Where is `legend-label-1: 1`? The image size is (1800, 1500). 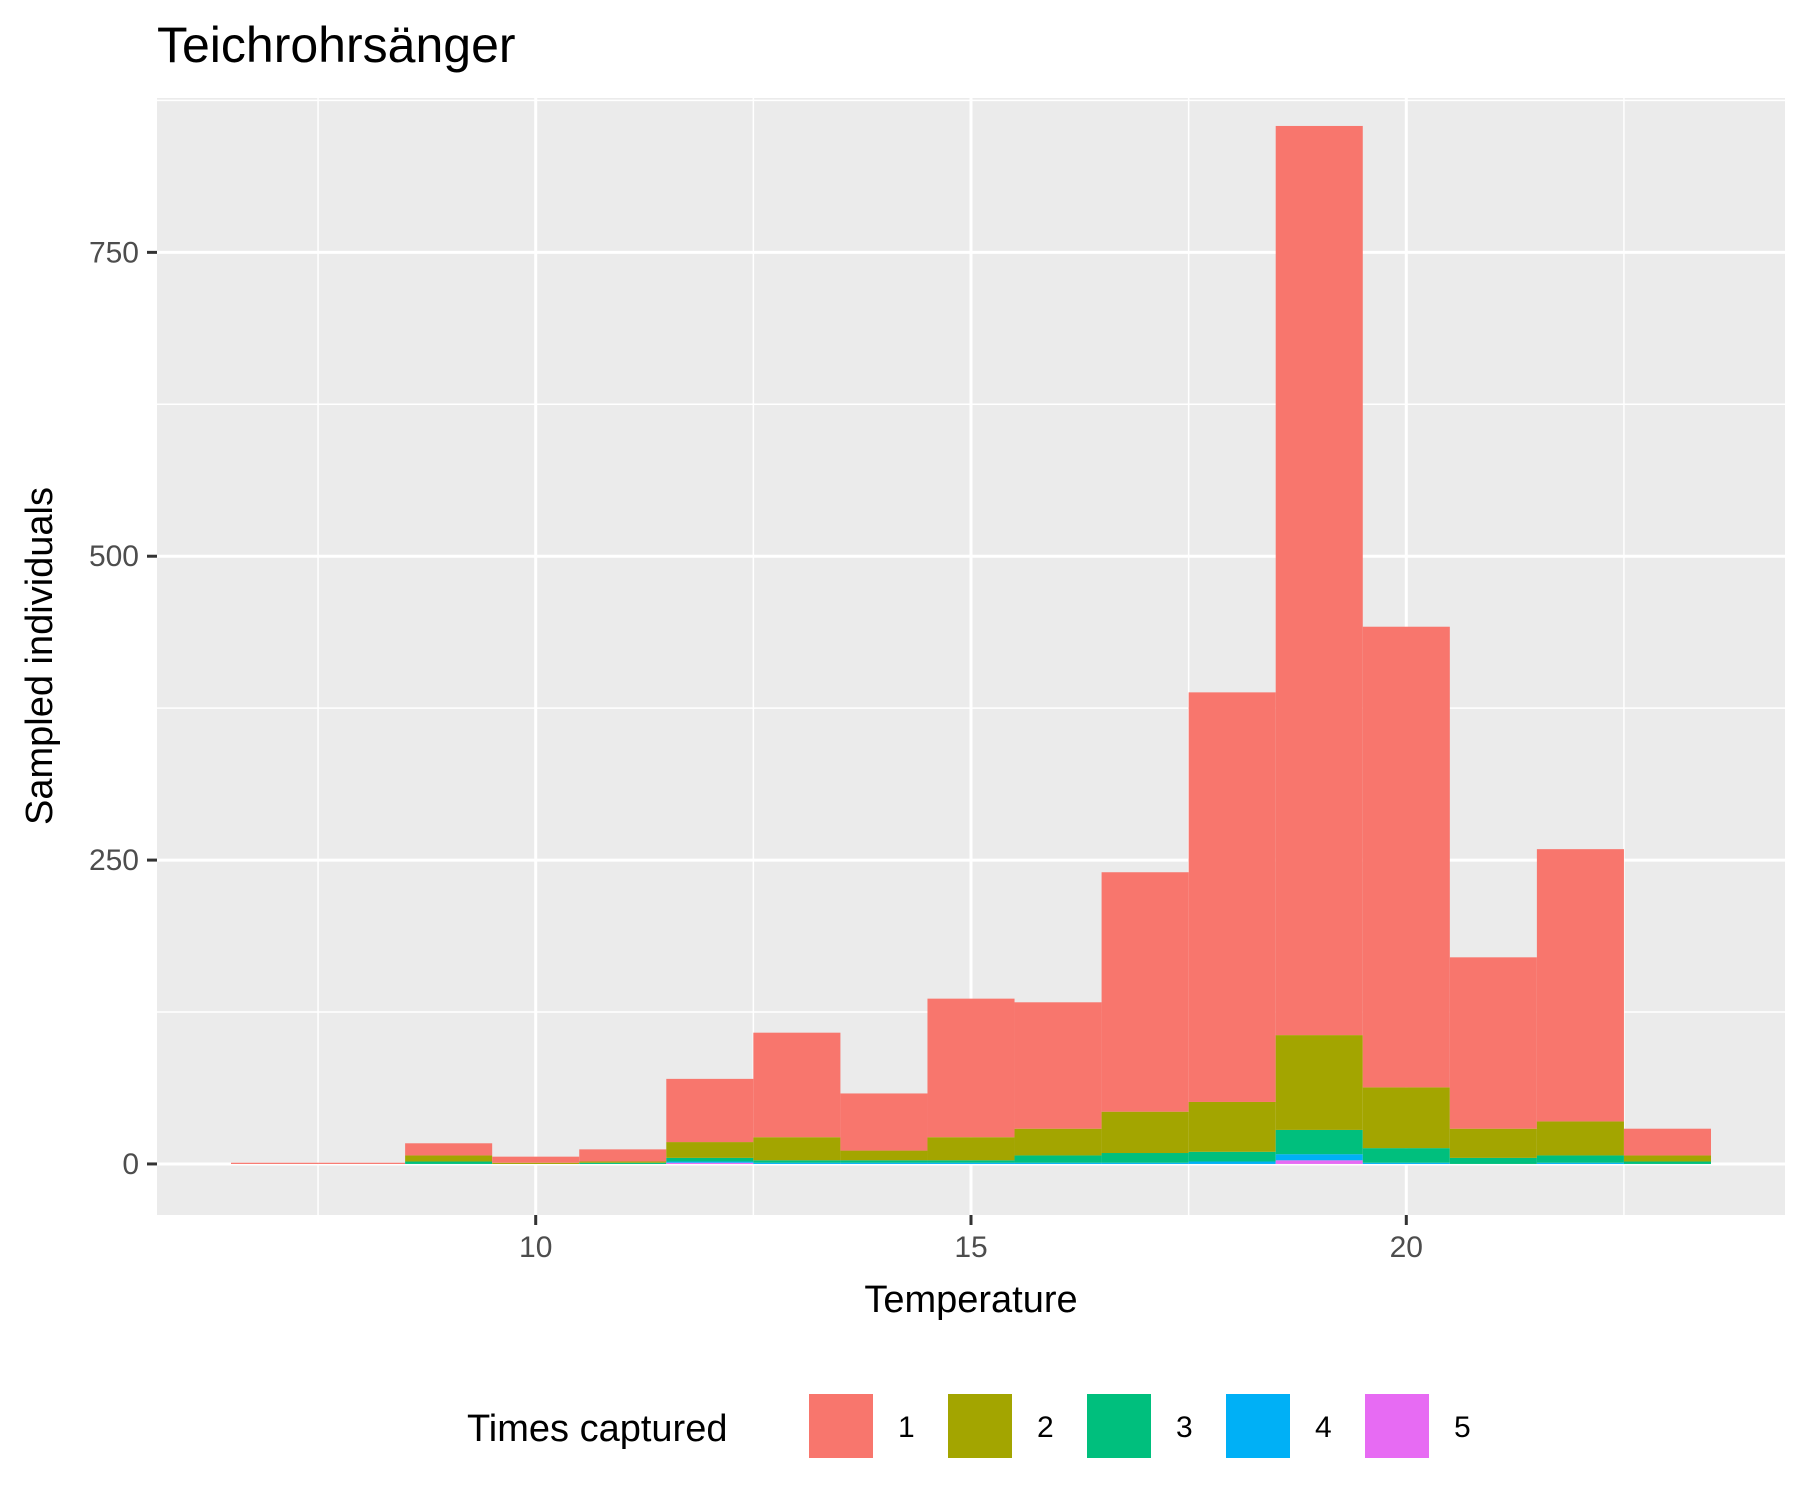
legend-label-1: 1 is located at coordinates (906, 1427).